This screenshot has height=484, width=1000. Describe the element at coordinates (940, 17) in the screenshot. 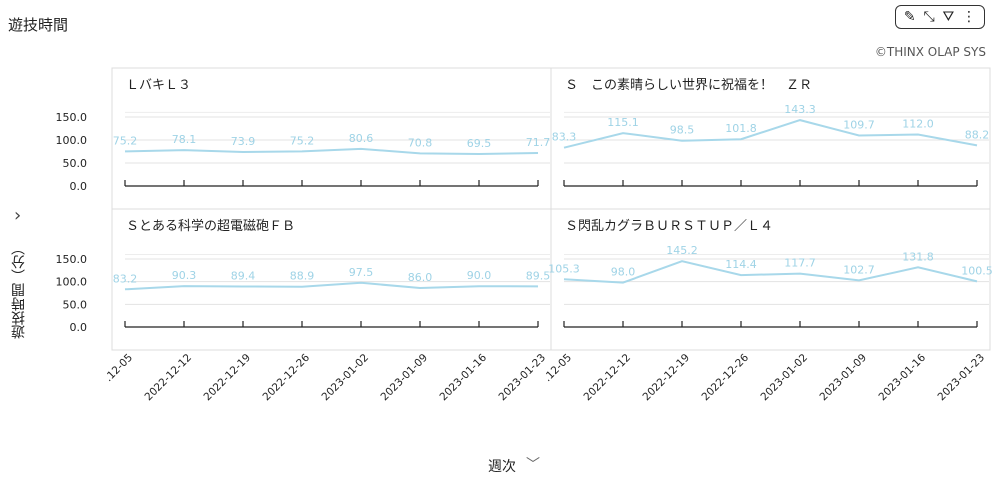

I see `chart-toolbar: ✎ ⤡ ⛛ ⋮` at that location.